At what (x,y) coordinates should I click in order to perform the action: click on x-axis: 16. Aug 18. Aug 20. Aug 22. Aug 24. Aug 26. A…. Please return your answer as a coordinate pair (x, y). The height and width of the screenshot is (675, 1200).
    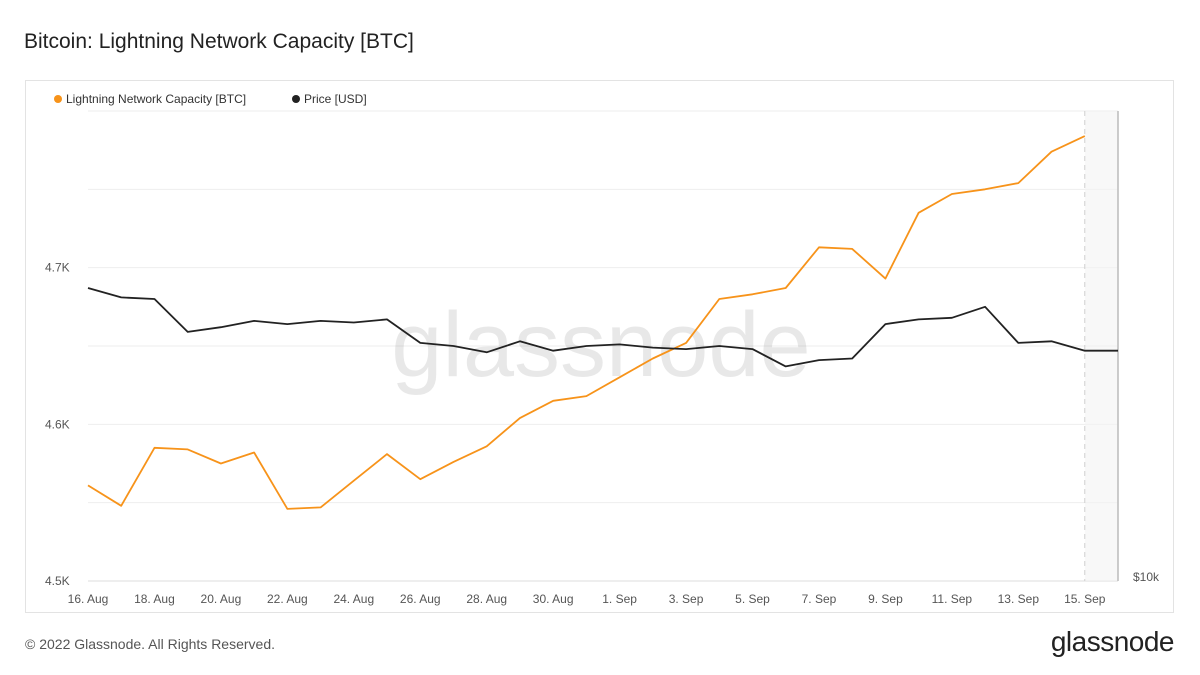
    Looking at the image, I should click on (587, 599).